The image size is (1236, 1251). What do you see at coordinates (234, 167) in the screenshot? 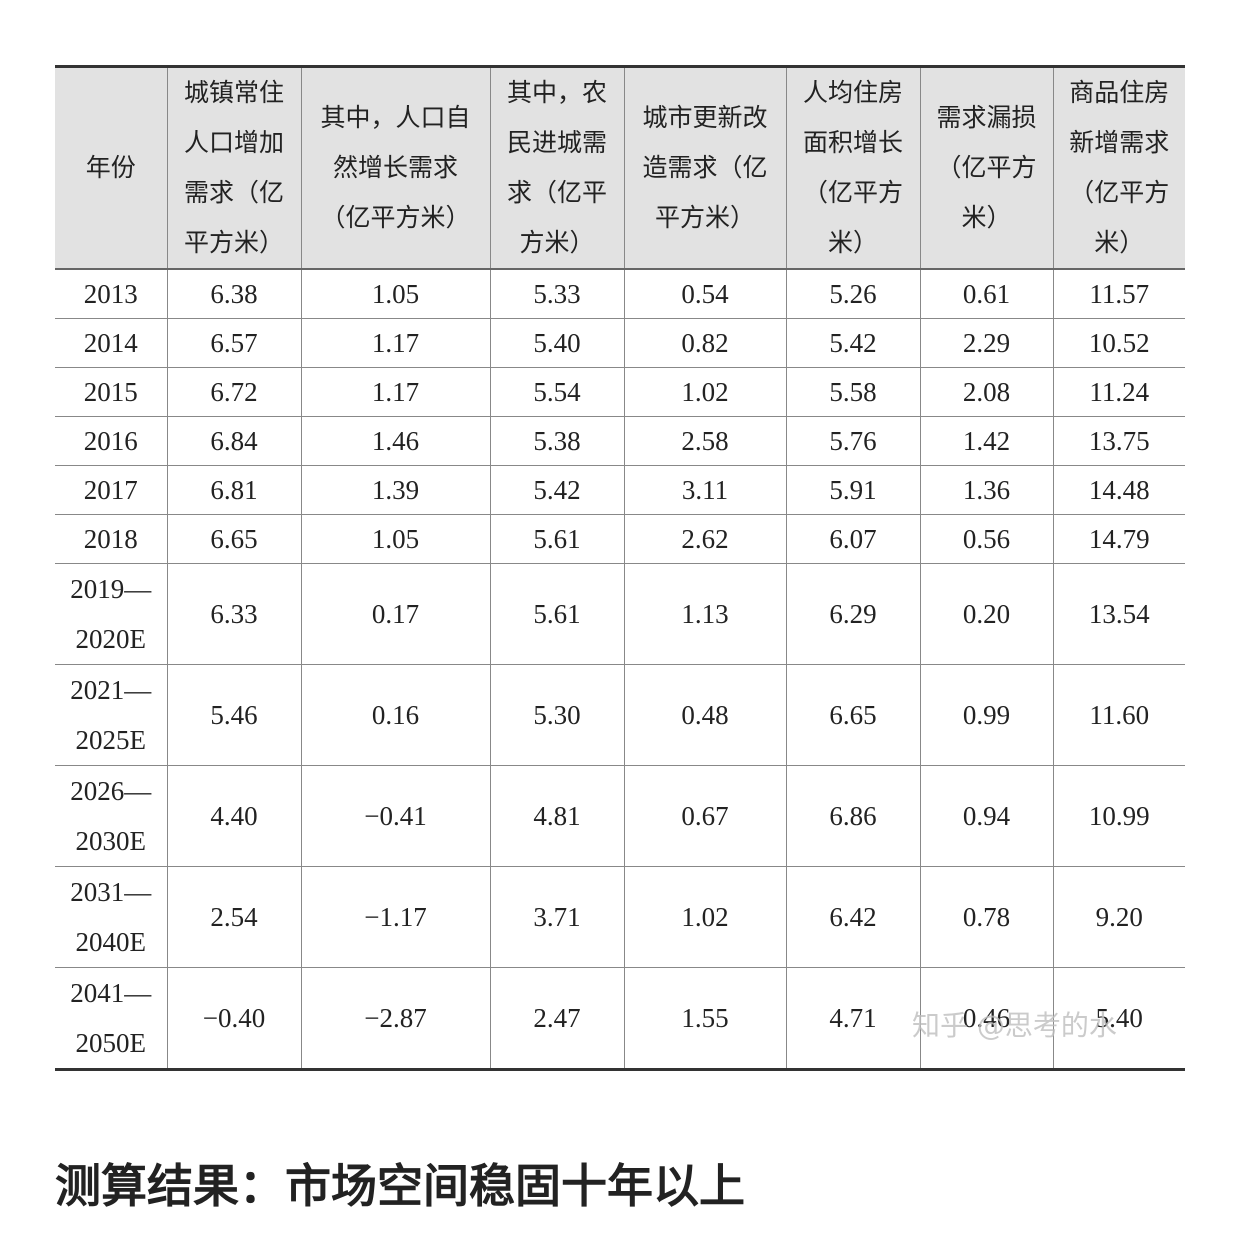
I see `header-cell: 城镇常住人口增加需求（亿平方米）` at bounding box center [234, 167].